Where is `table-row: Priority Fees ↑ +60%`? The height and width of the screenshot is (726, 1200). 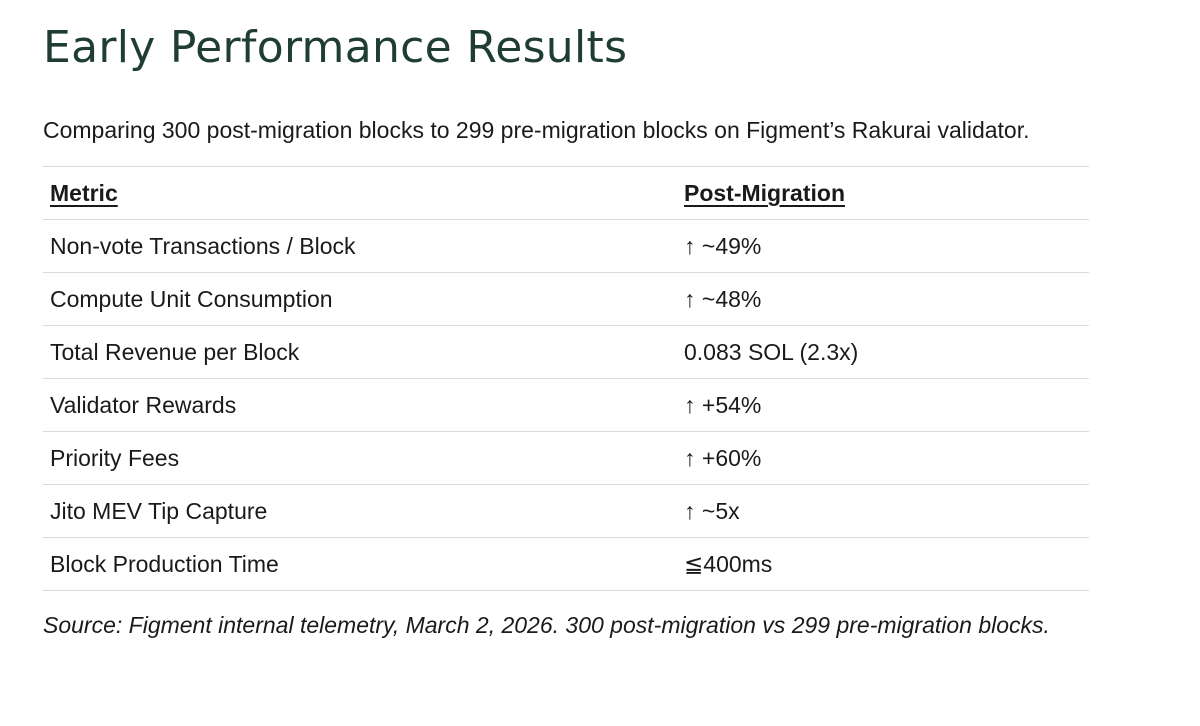 table-row: Priority Fees ↑ +60% is located at coordinates (566, 458).